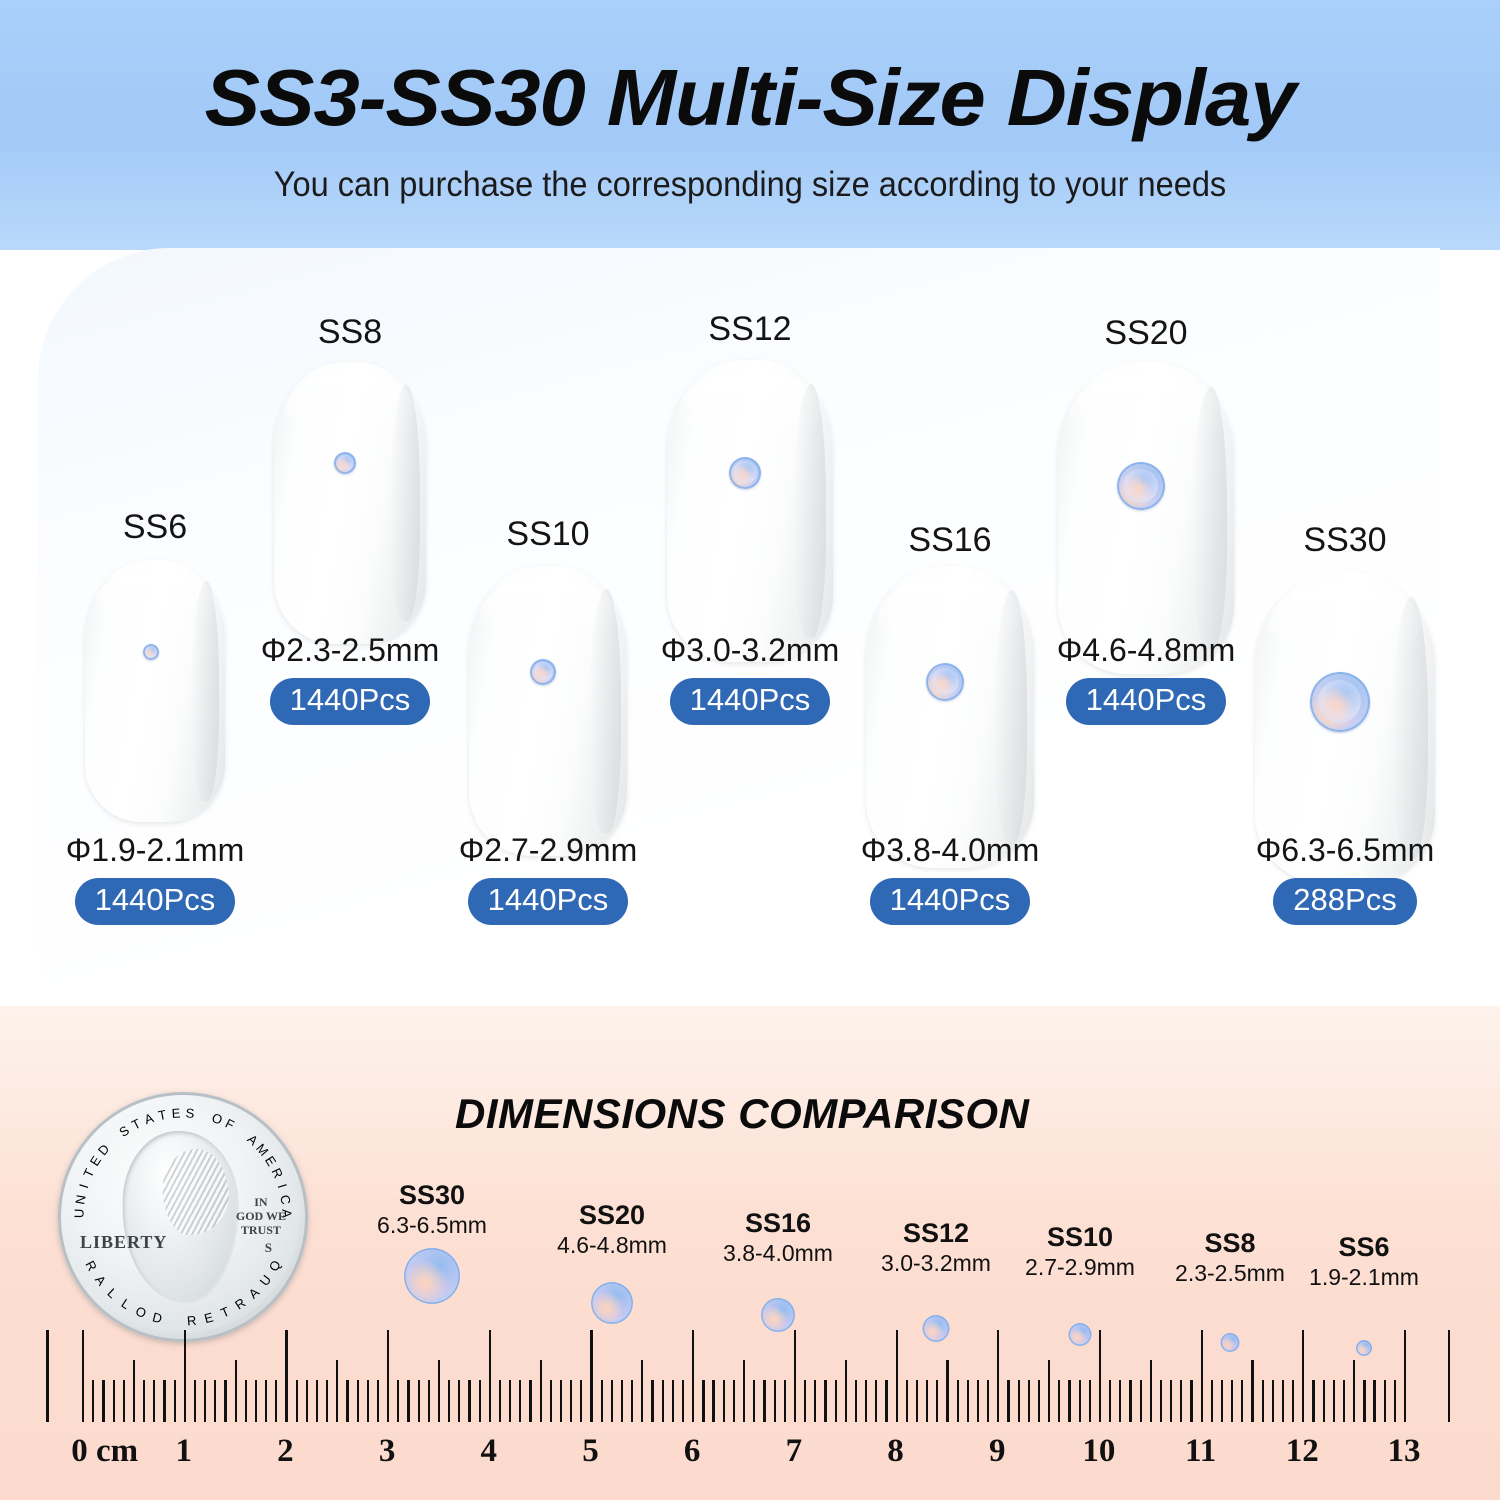  What do you see at coordinates (1201, 1451) in the screenshot?
I see `ruler-label-11: 11` at bounding box center [1201, 1451].